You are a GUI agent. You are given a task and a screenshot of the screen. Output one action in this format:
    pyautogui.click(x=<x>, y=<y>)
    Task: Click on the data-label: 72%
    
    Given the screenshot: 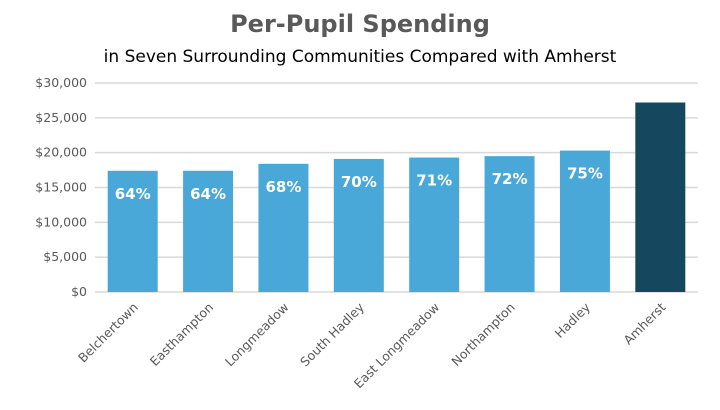 What is the action you would take?
    pyautogui.click(x=510, y=179)
    